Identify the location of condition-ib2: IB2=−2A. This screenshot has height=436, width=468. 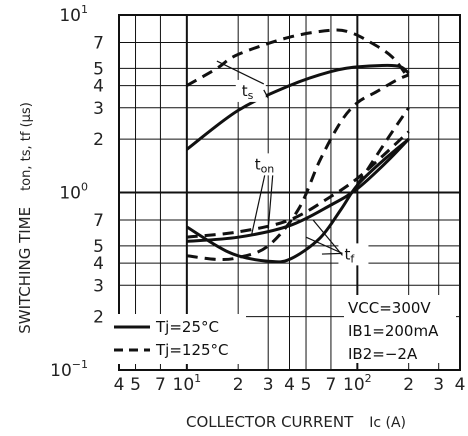
(383, 354).